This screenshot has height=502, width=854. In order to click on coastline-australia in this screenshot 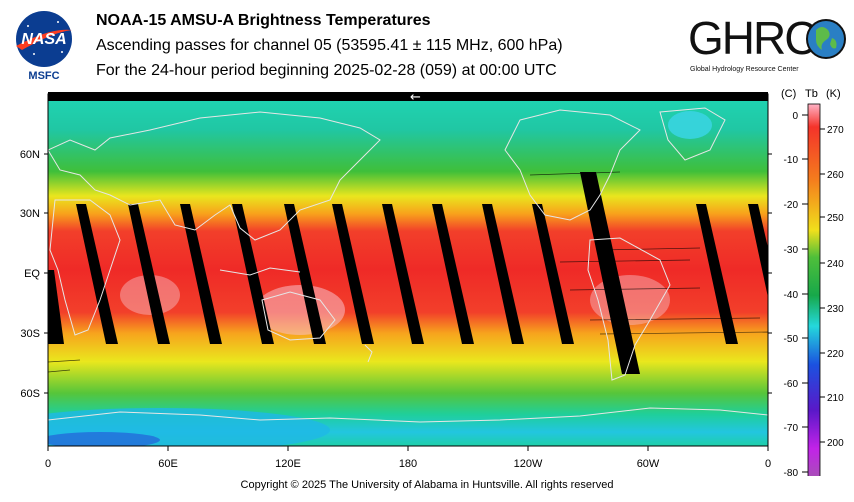, I will do `click(298, 316)`.